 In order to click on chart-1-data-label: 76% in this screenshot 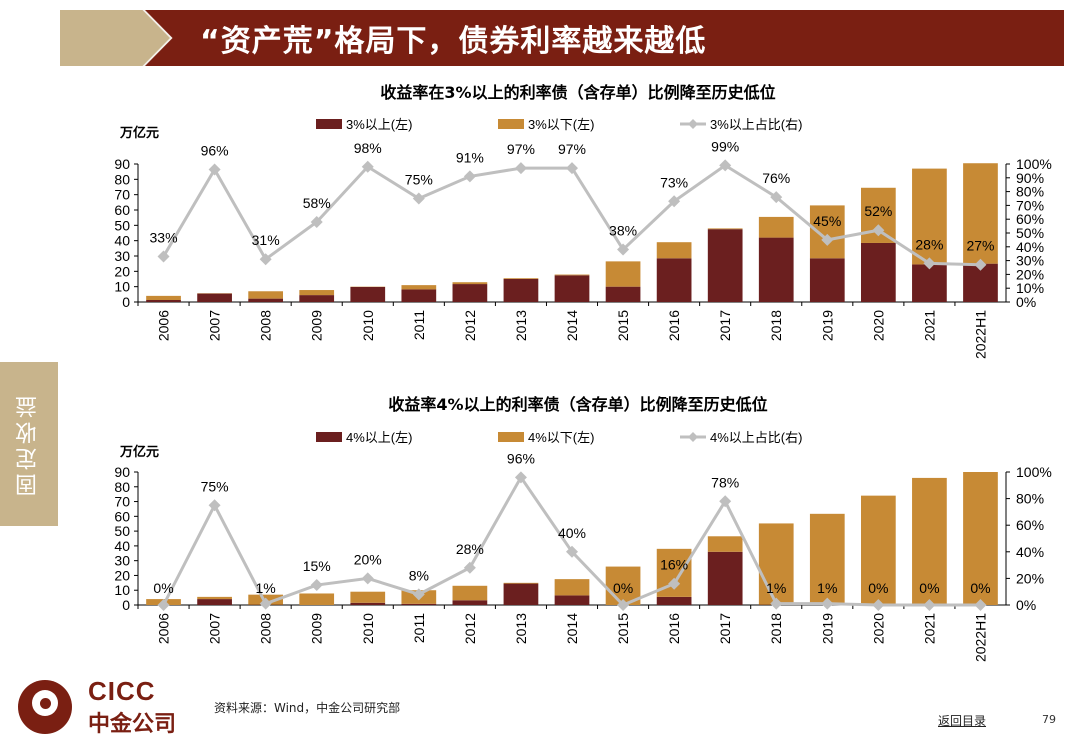, I will do `click(776, 178)`.